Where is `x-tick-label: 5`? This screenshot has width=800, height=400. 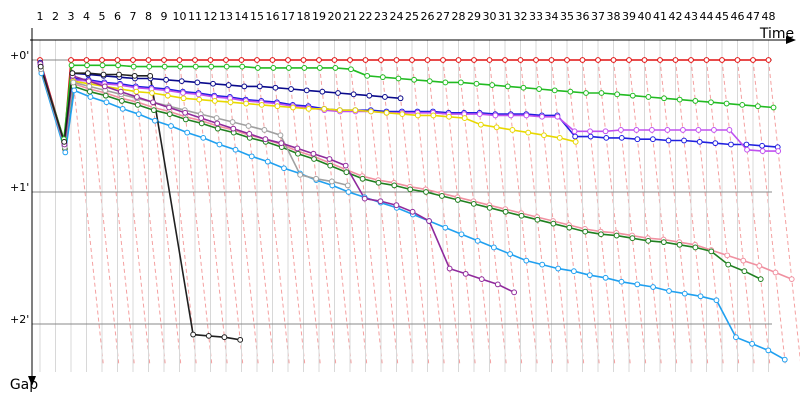
x-tick-label: 5 is located at coordinates (102, 16).